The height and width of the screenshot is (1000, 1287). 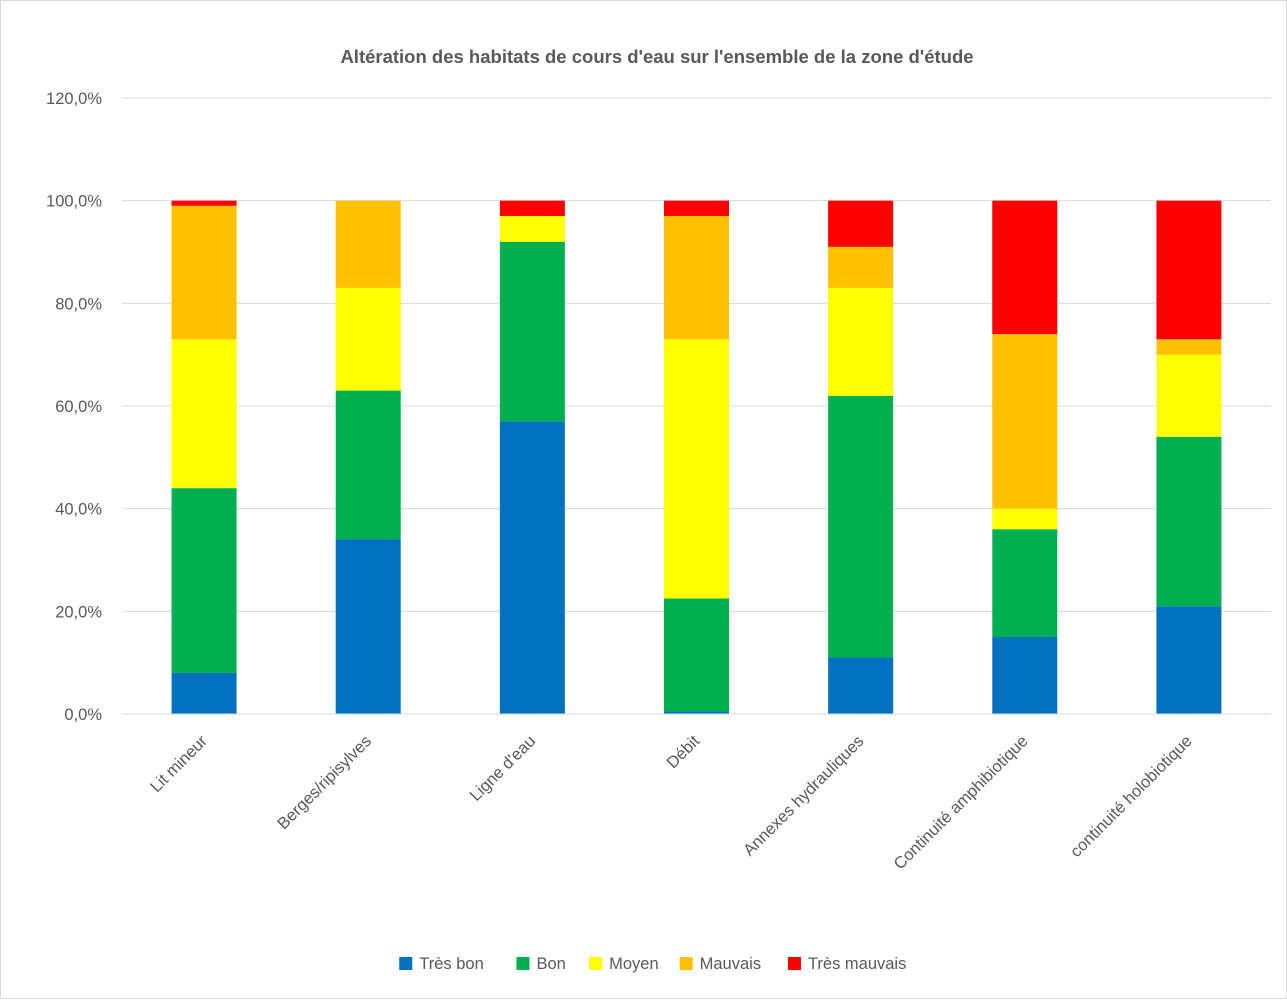 I want to click on y-tick-label: 20,0%, so click(x=78, y=612).